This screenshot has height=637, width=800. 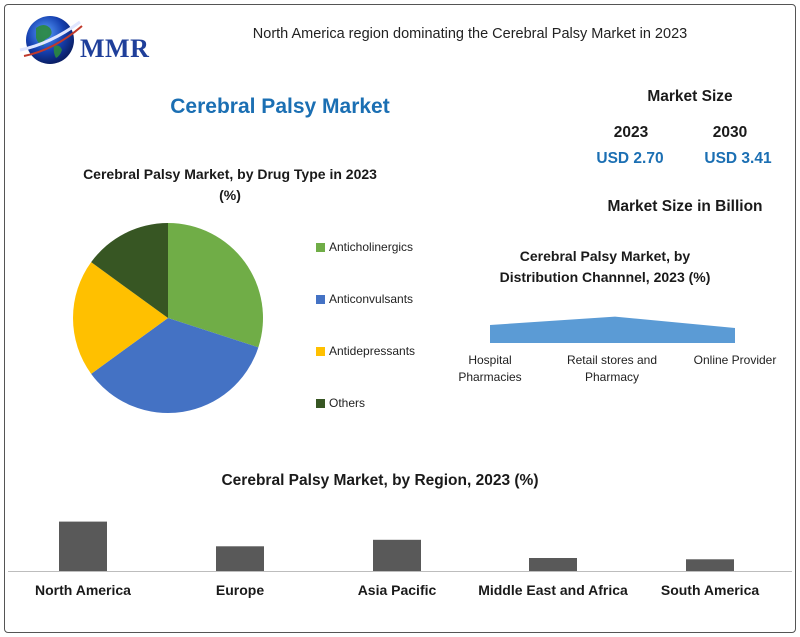 I want to click on globe-icon, so click(x=51, y=40).